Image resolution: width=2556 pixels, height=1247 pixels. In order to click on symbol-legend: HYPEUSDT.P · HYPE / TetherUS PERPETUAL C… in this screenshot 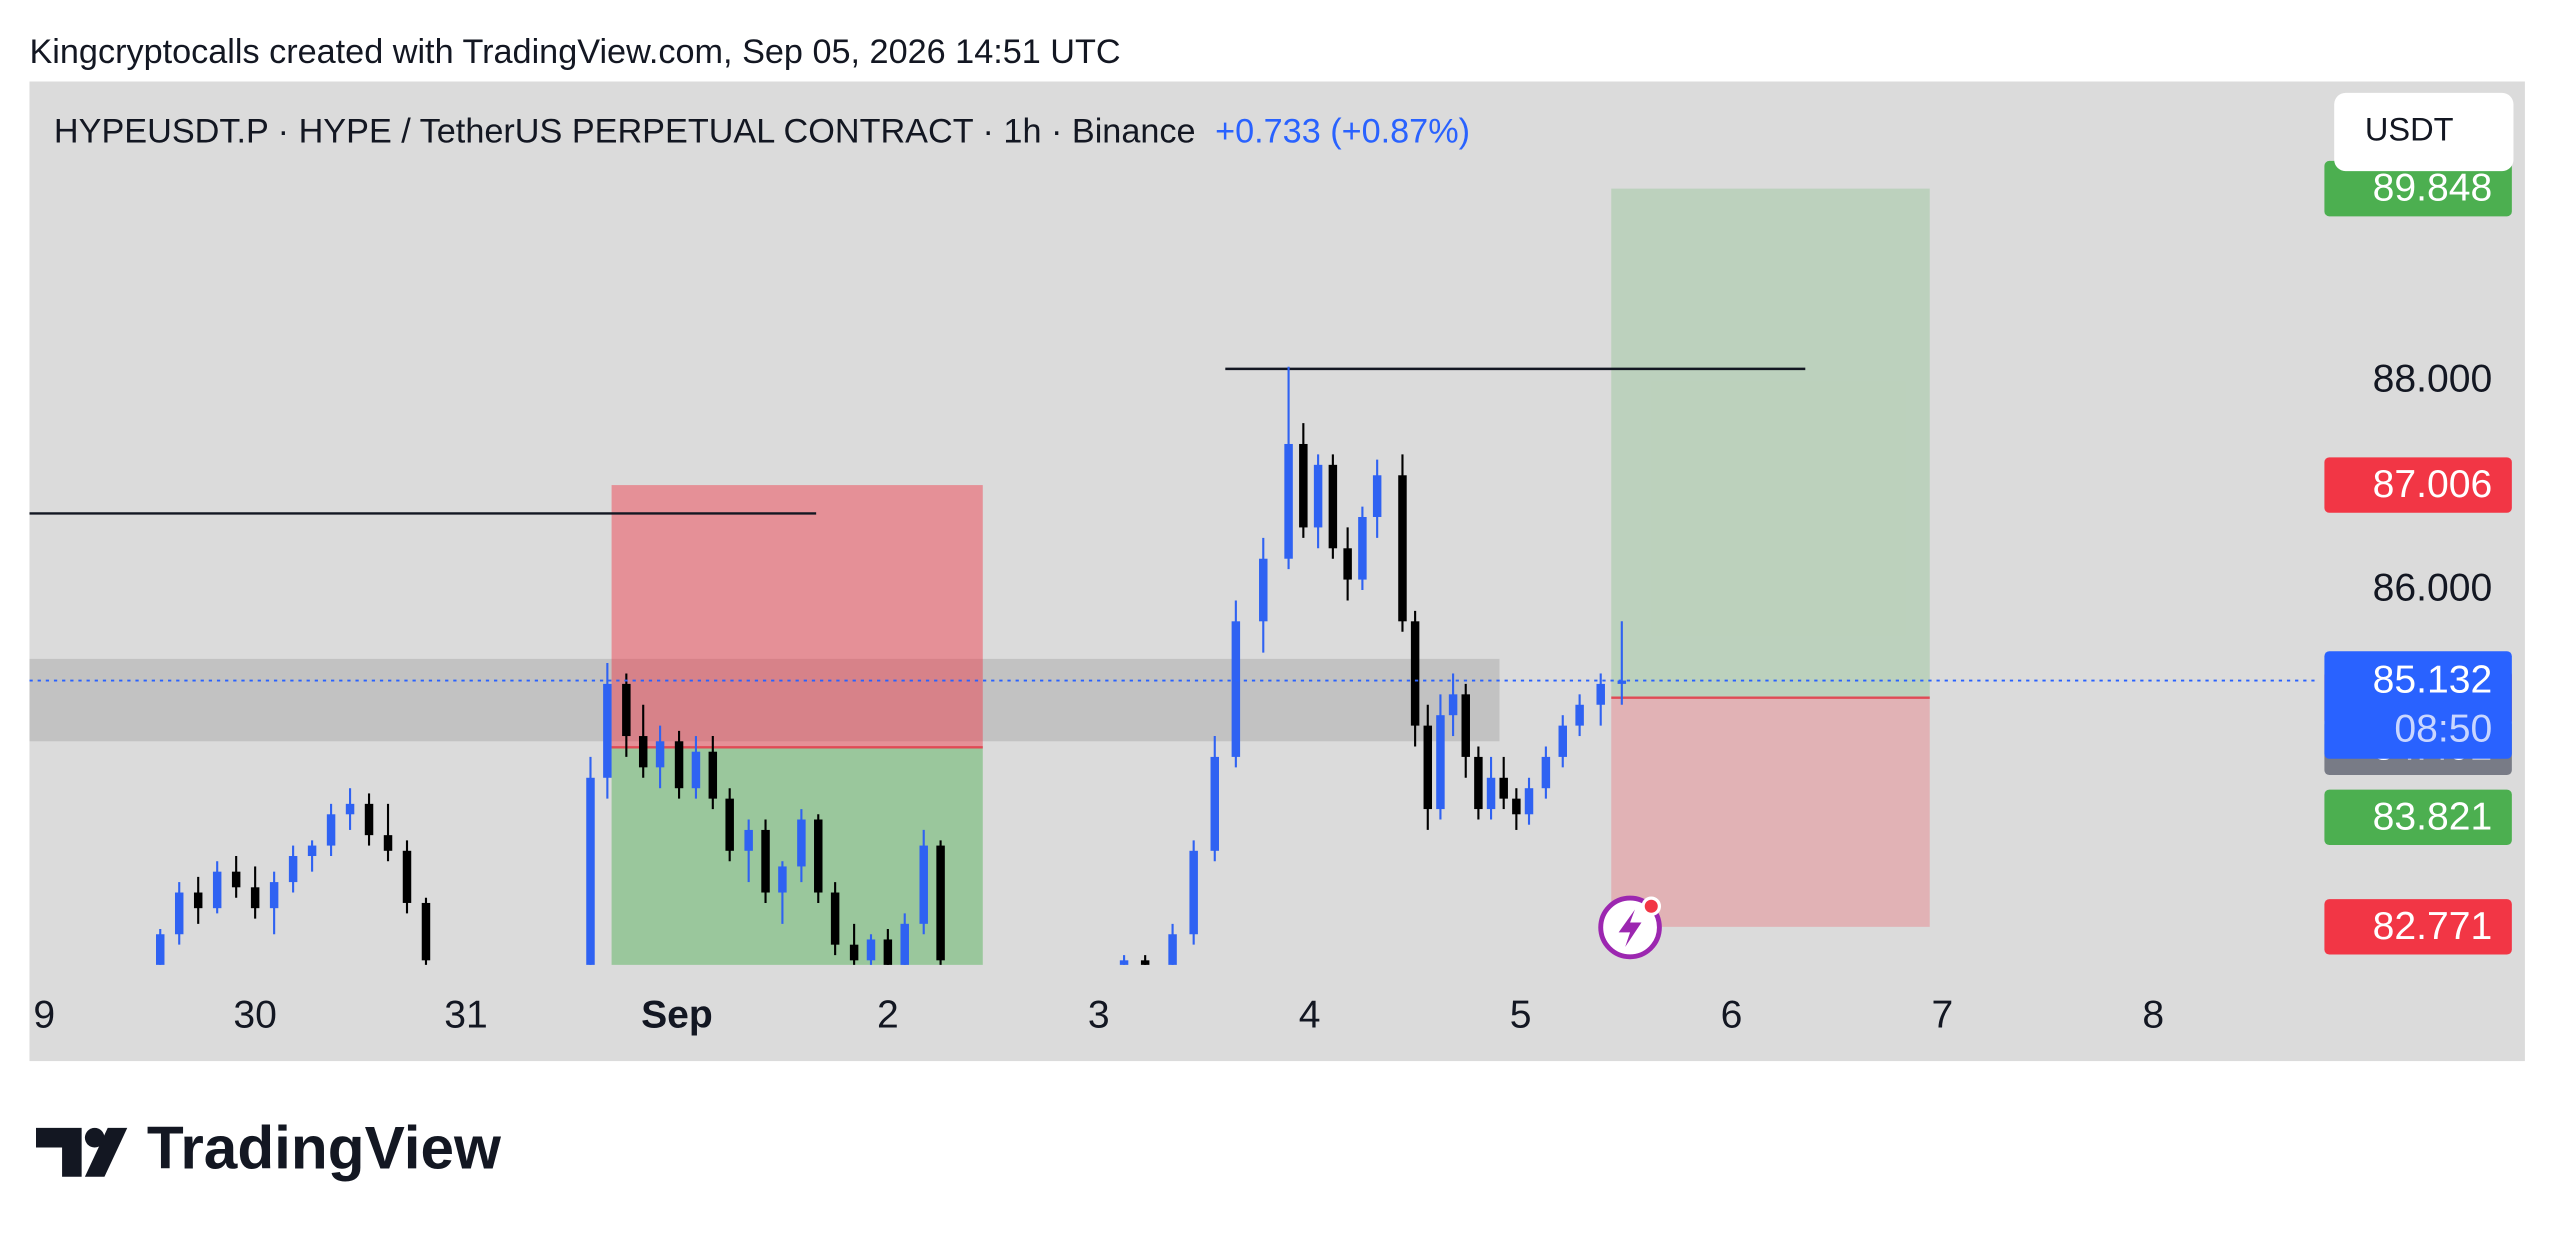, I will do `click(625, 132)`.